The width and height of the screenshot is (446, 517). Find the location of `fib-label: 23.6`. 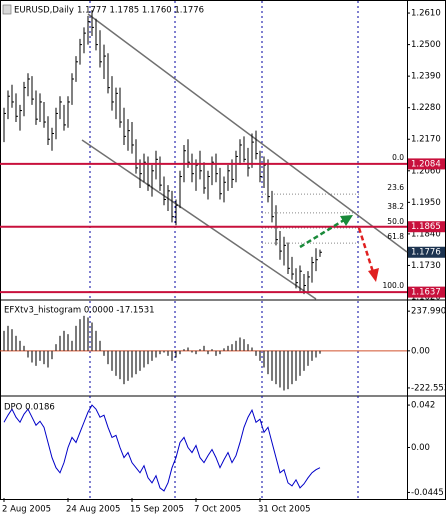

fib-label: 23.6 is located at coordinates (395, 187).